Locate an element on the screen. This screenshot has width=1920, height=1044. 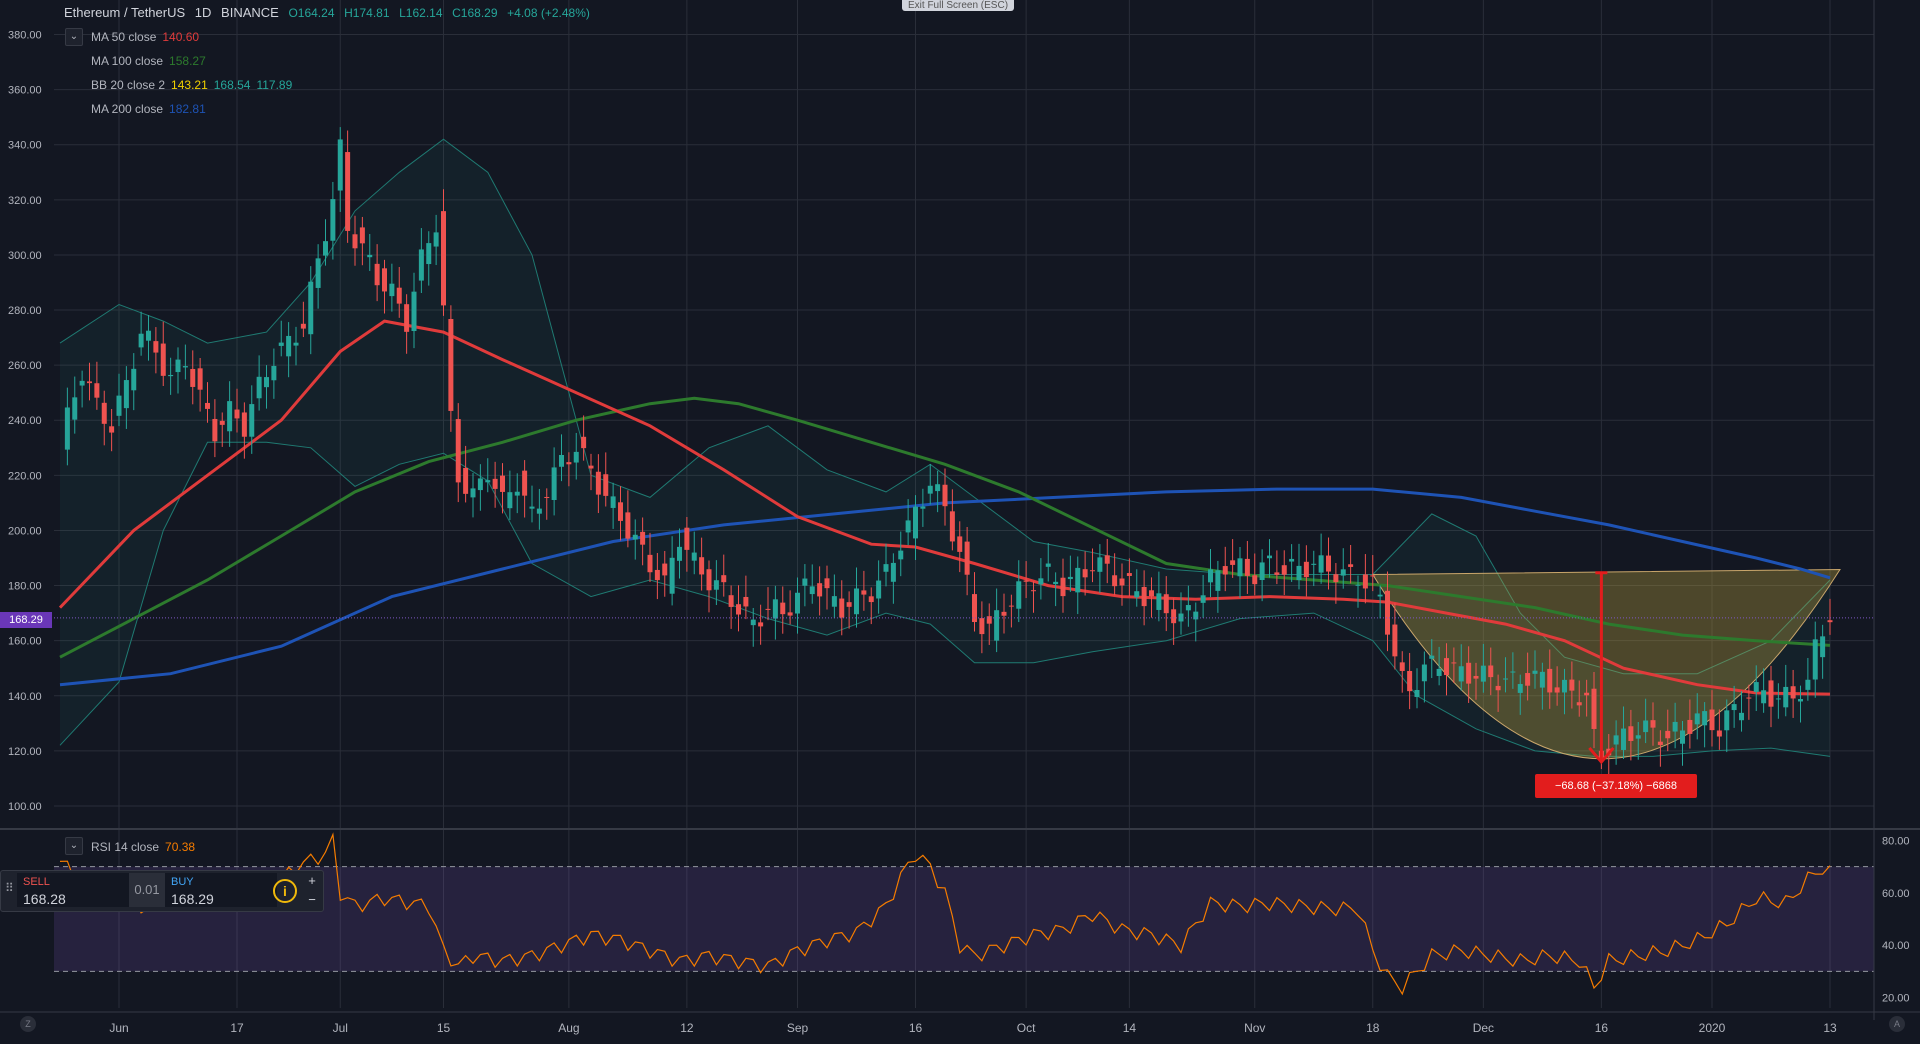
price-tick-label: 340.00 is located at coordinates (25, 146).